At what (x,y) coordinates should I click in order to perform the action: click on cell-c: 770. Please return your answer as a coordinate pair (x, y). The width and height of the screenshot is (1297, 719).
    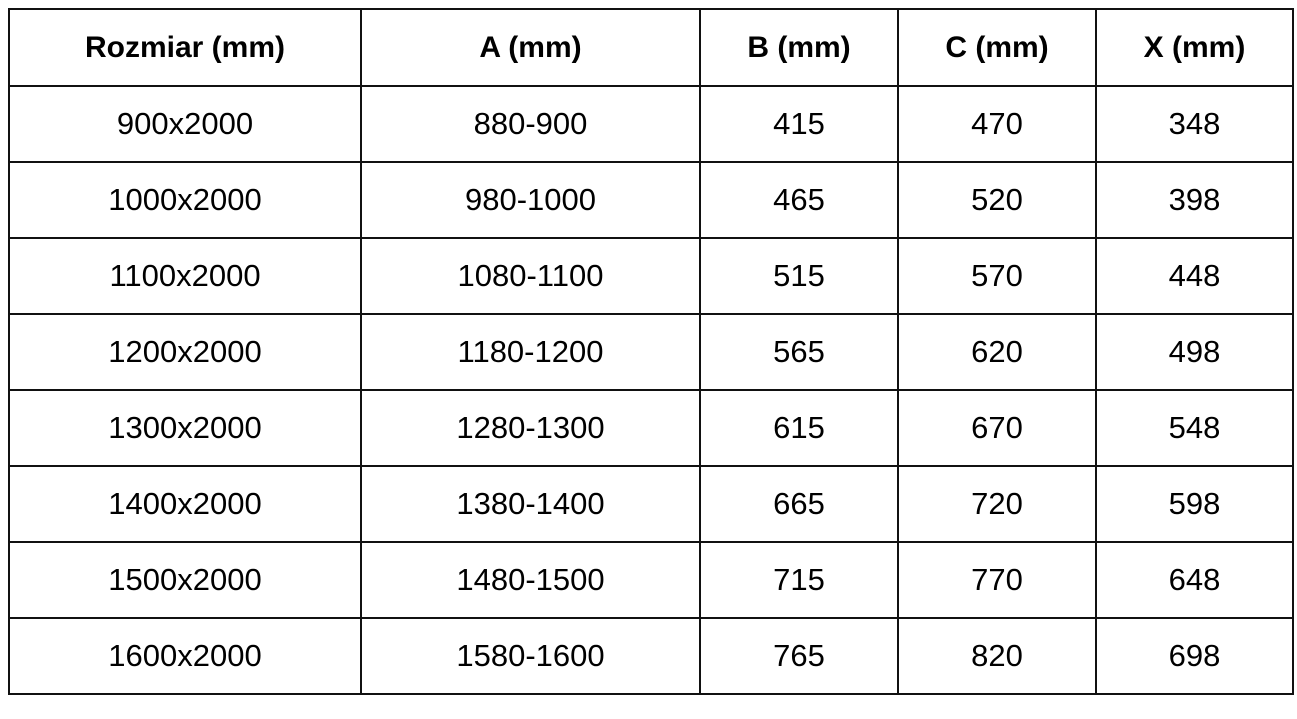
    Looking at the image, I should click on (997, 580).